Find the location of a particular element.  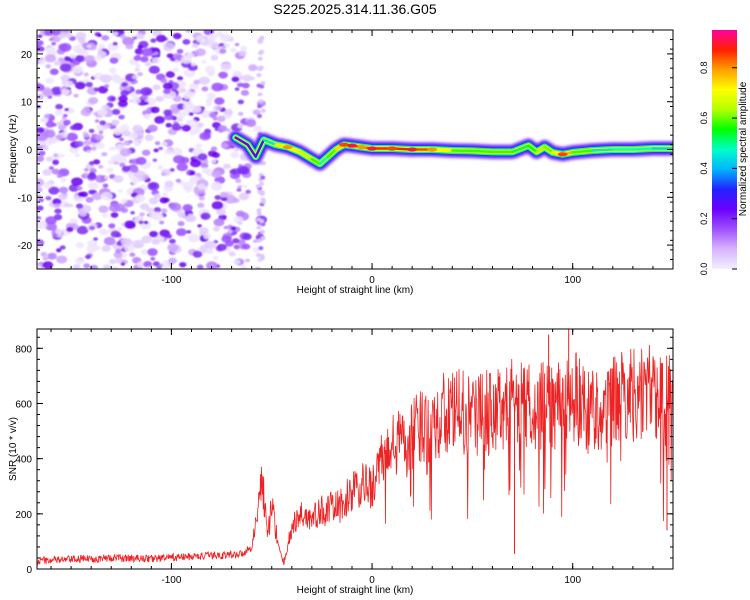

spectrogram-x-tick-label: 0 is located at coordinates (372, 280).